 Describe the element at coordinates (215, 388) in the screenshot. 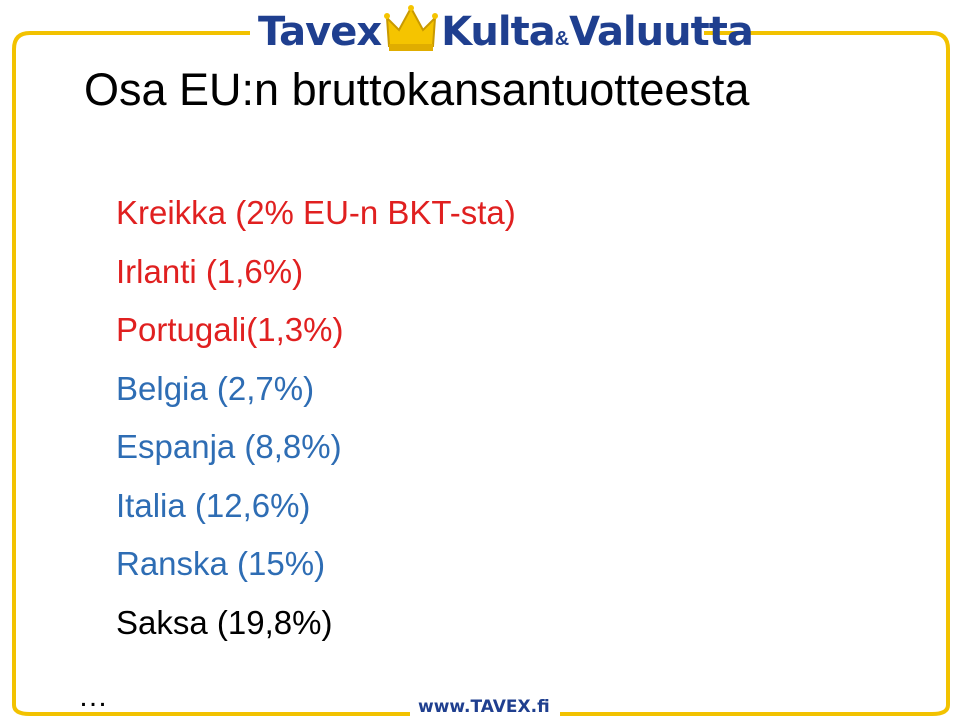

I see `list-item: Belgia (2,7%)` at that location.